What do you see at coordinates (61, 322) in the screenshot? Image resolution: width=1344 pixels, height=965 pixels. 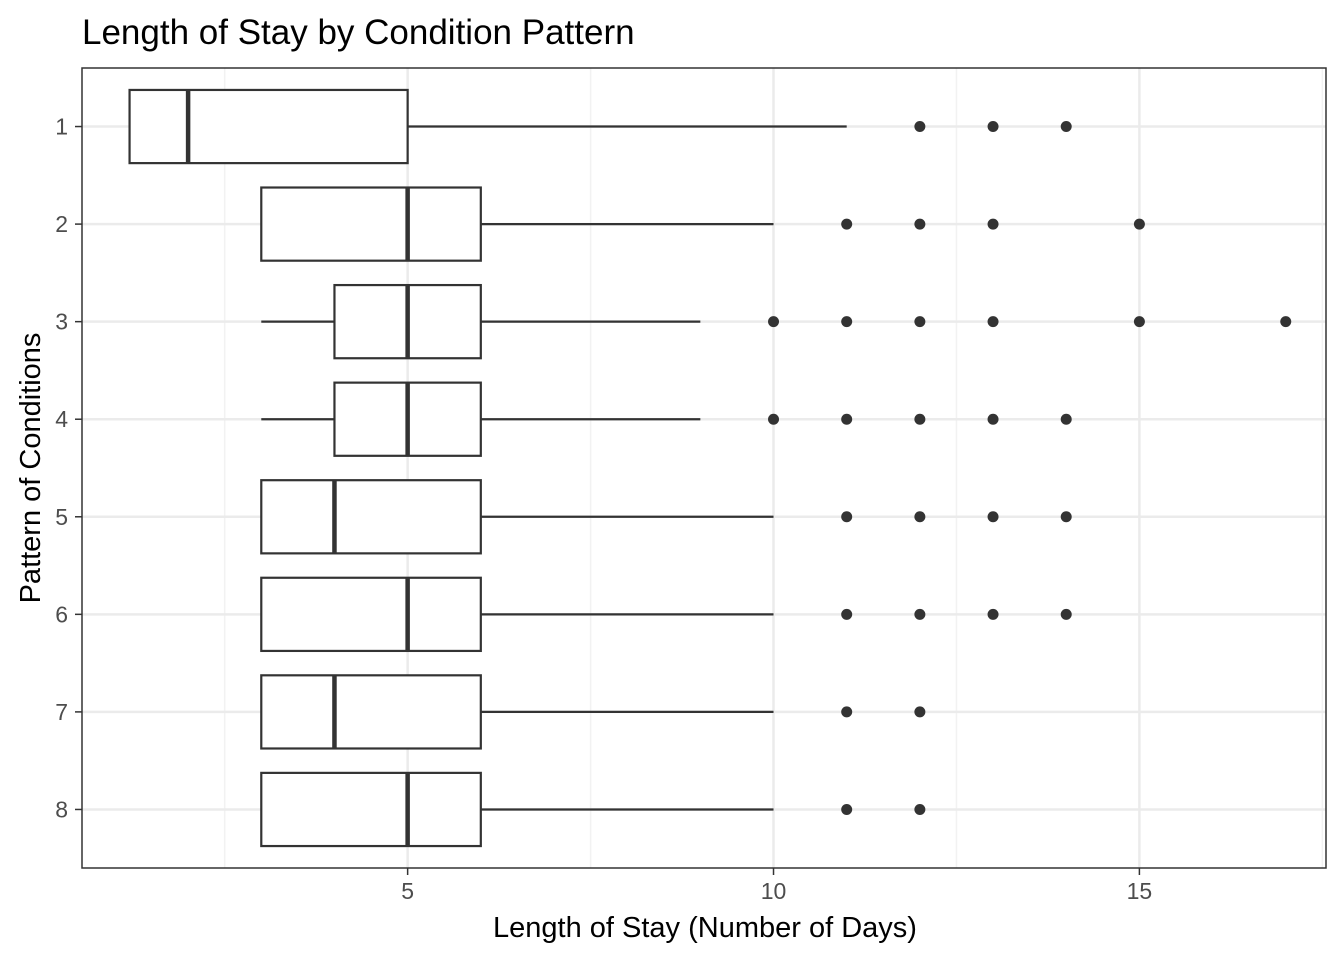 I see `y-tick-label: 3` at bounding box center [61, 322].